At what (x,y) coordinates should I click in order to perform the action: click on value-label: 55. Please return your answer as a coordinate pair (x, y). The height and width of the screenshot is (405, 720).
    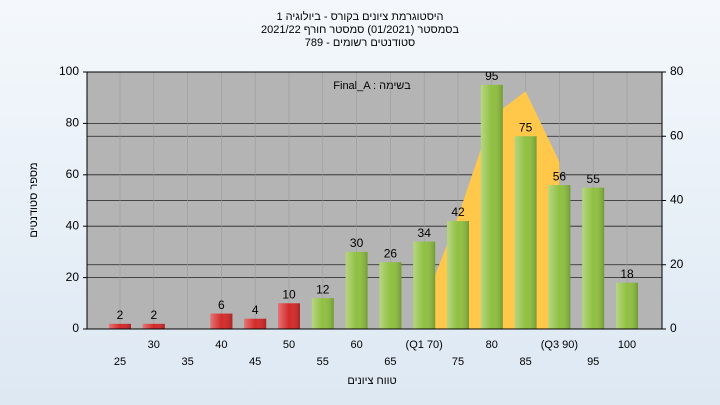
    Looking at the image, I should click on (594, 179).